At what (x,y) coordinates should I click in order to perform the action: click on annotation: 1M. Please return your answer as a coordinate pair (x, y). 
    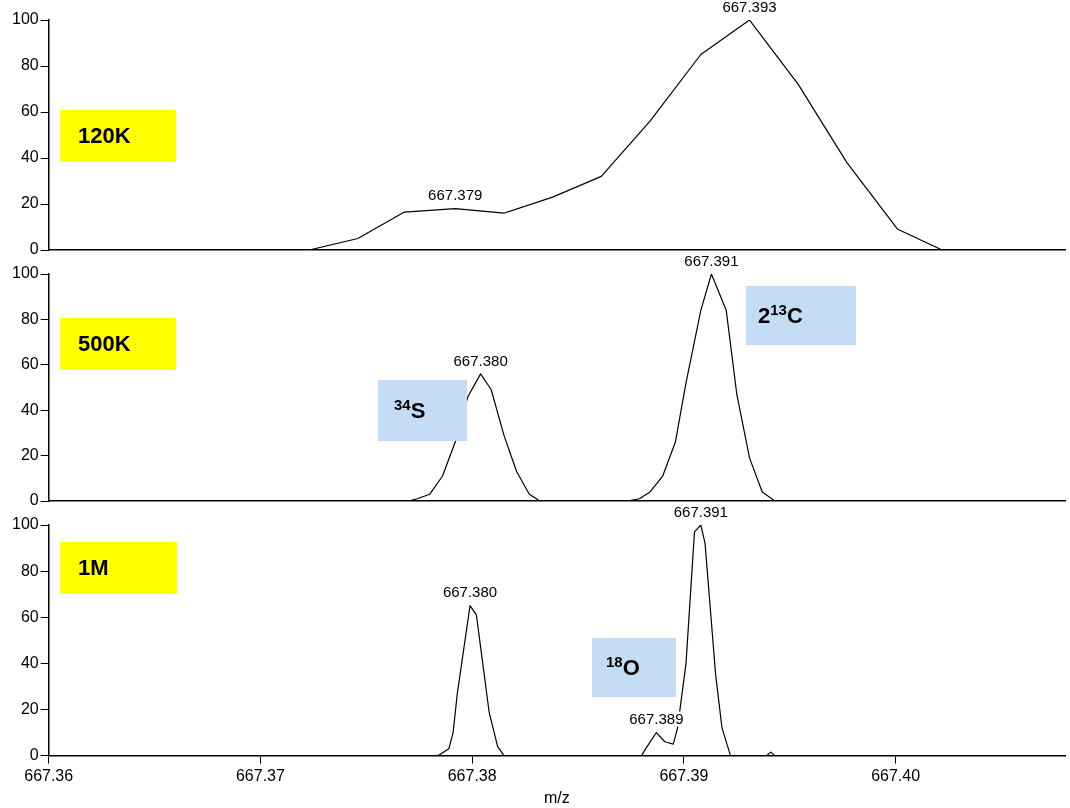
    Looking at the image, I should click on (93, 568).